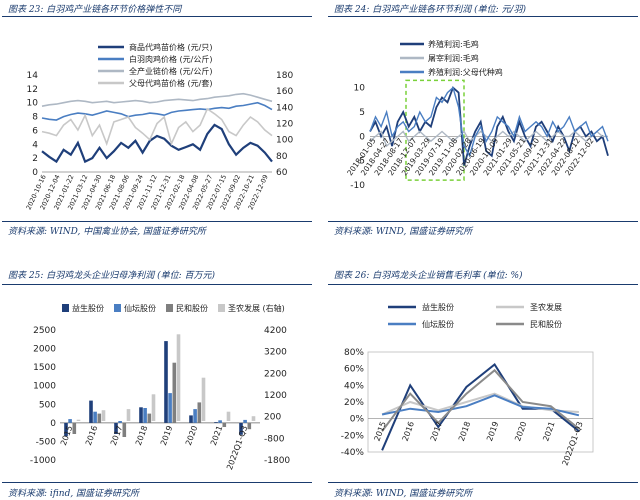 The width and height of the screenshot is (640, 500). What do you see at coordinates (354, 353) in the screenshot?
I see `y-tick: 80%` at bounding box center [354, 353].